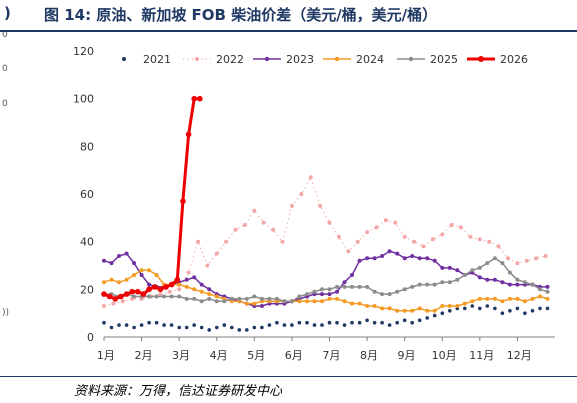 The height and width of the screenshot is (403, 577). I want to click on legend-swatch, so click(124, 59).